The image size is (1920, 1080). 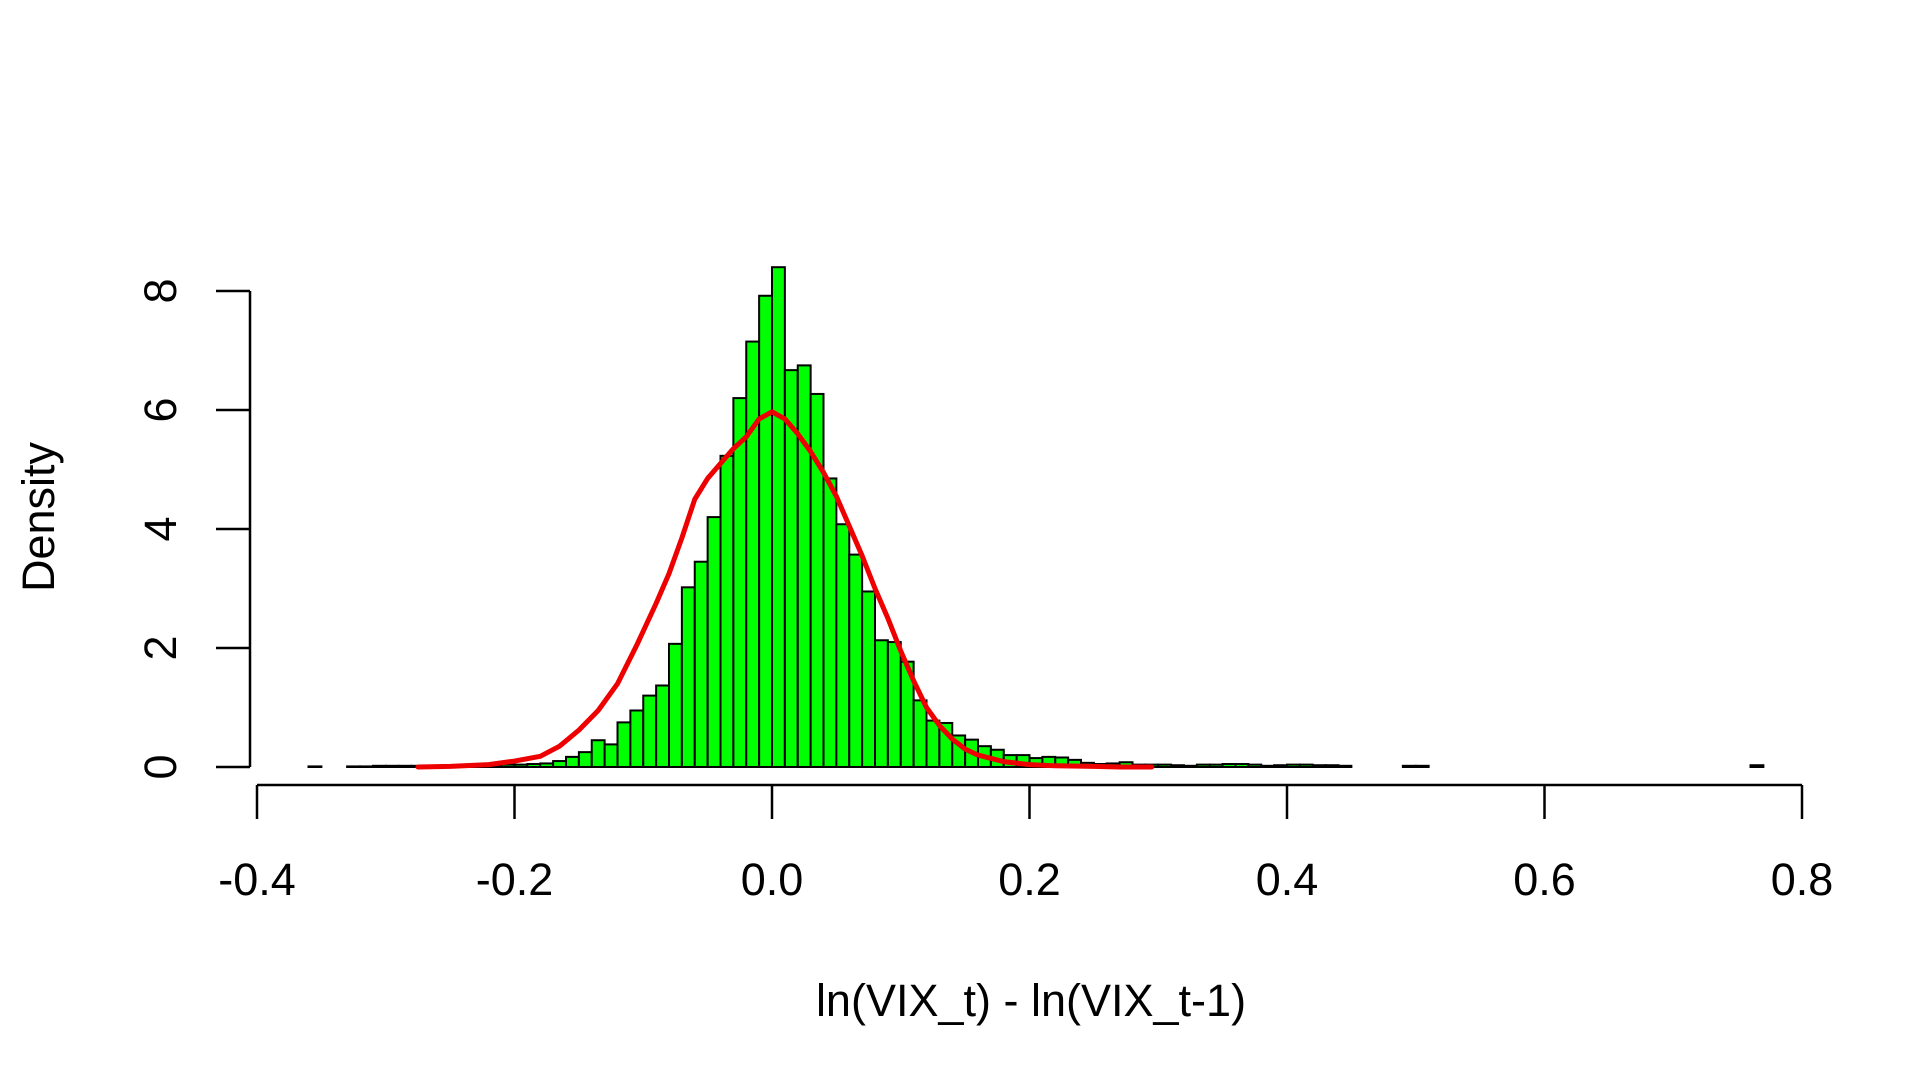 What do you see at coordinates (193, 529) in the screenshot?
I see `y-axis: 0 2 4 6 8` at bounding box center [193, 529].